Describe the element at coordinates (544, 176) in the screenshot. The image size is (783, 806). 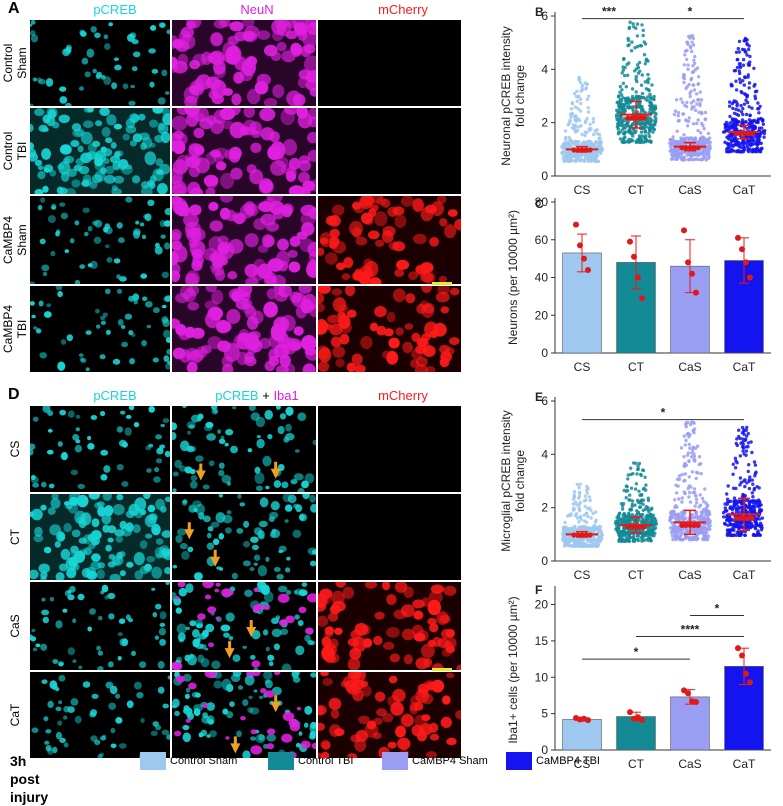
I see `y-tick-label: 0` at that location.